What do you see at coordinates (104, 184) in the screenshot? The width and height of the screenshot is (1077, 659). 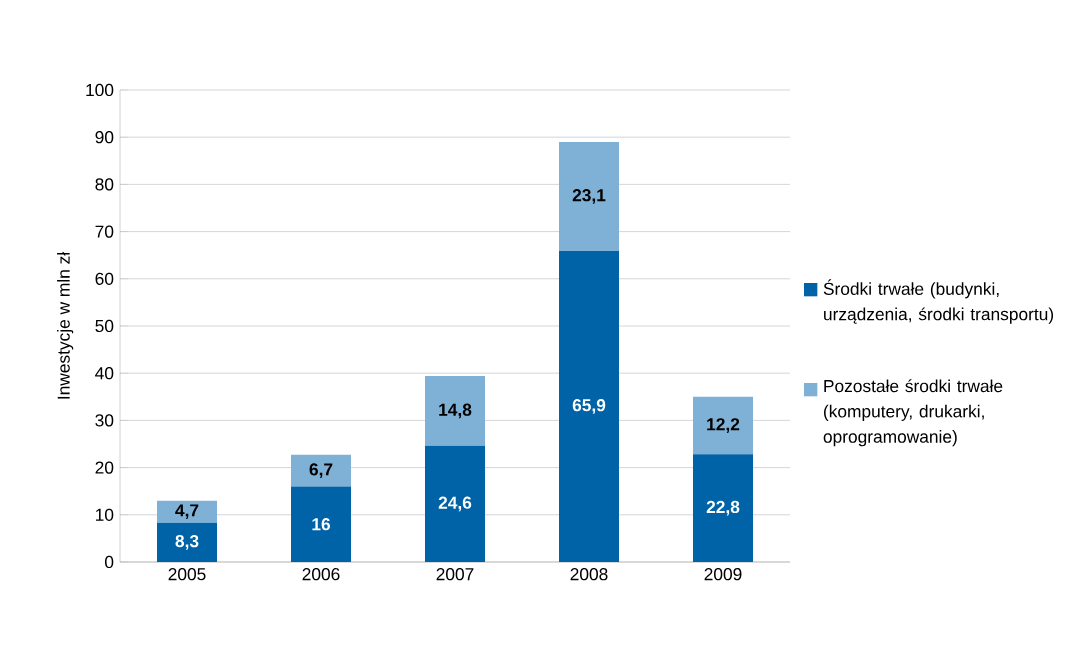 I see `y-tick-label: 80` at bounding box center [104, 184].